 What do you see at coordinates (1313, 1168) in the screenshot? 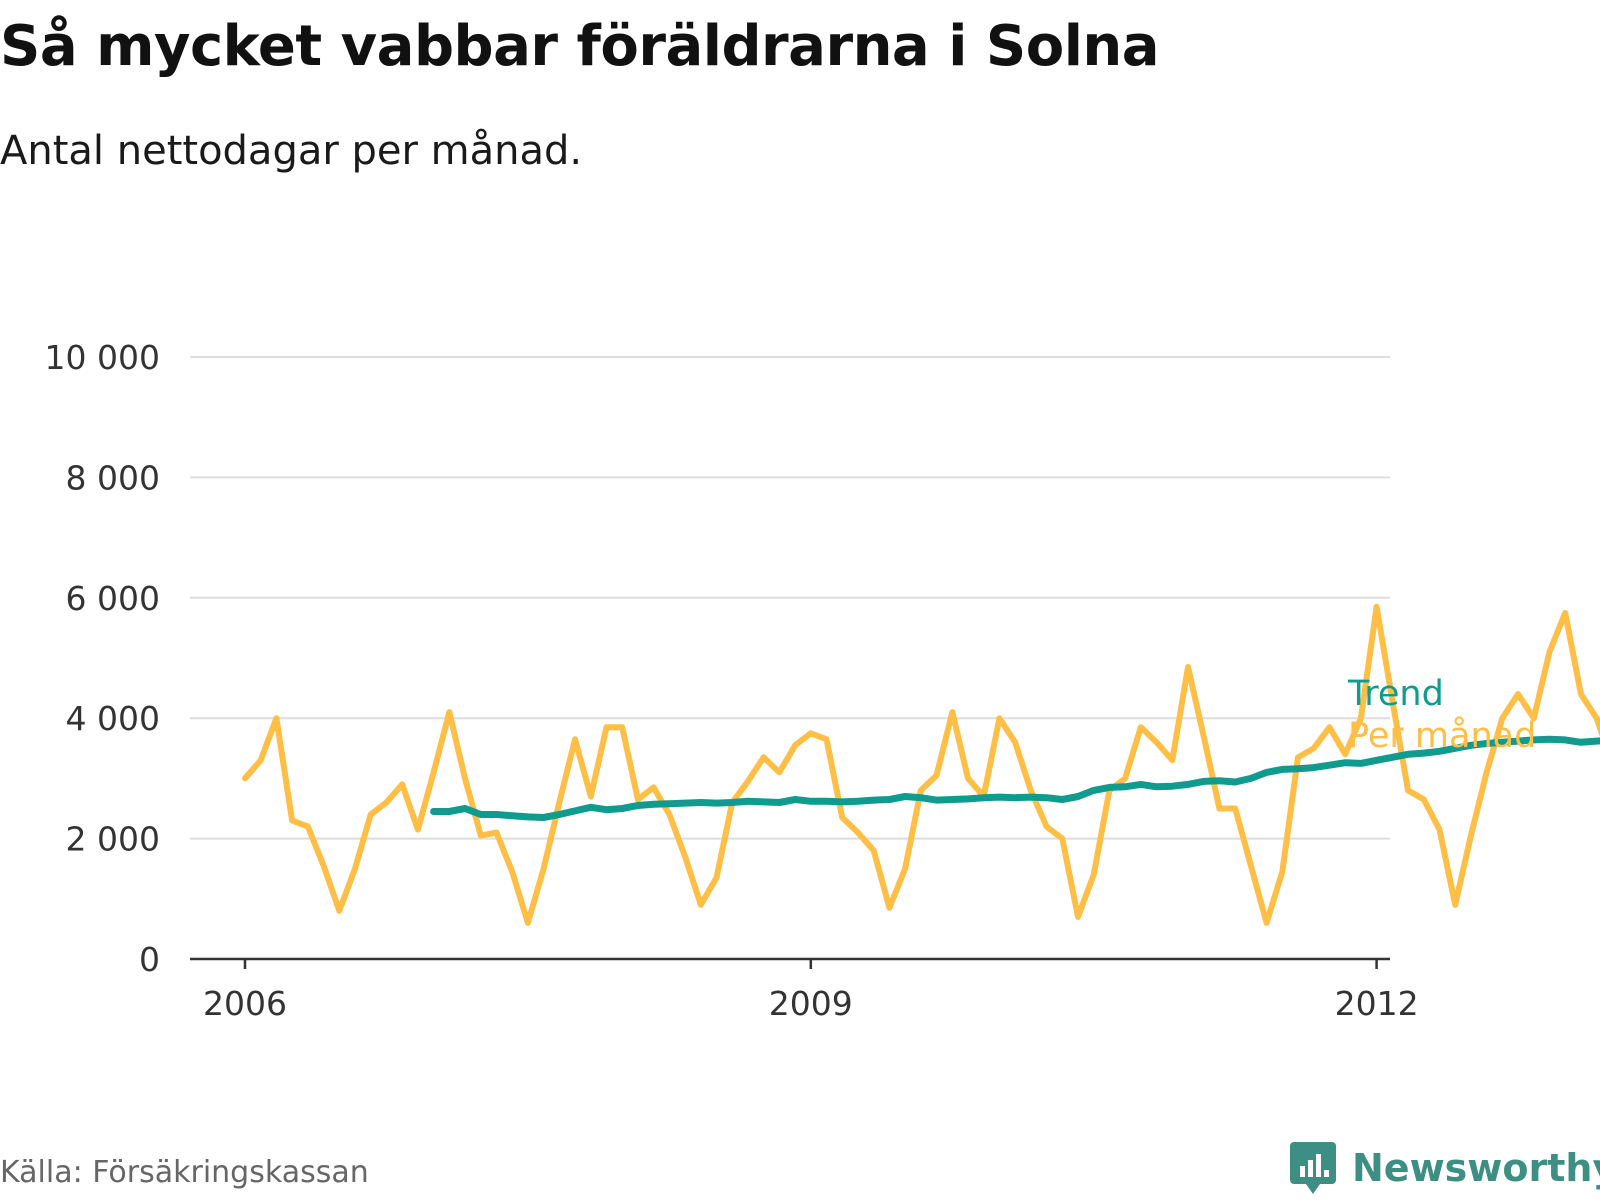
I see `bar-chart-speech-bubble-icon` at bounding box center [1313, 1168].